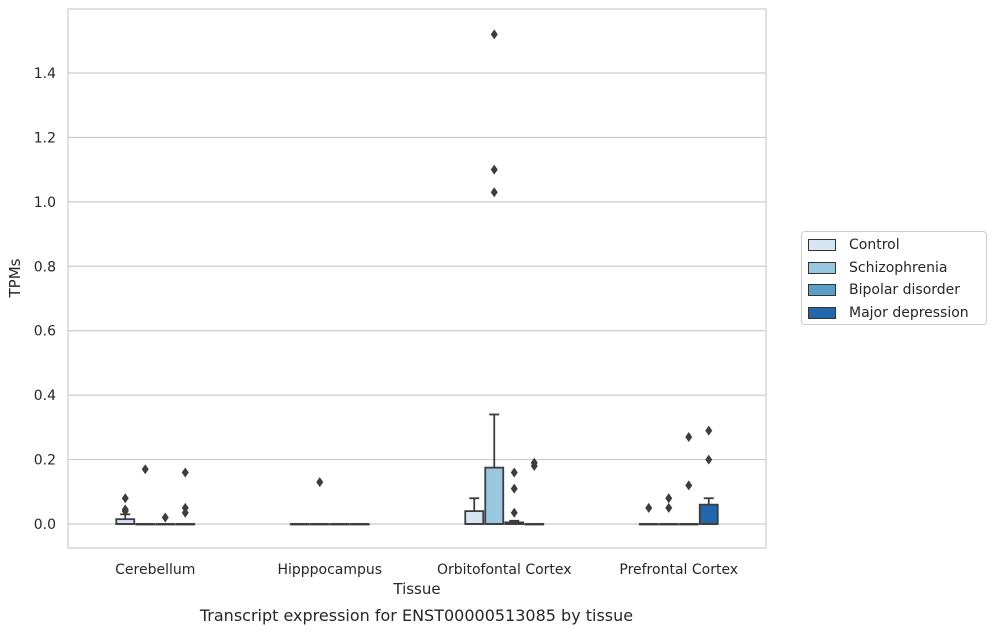 The width and height of the screenshot is (997, 634). I want to click on y-tick-label: 1.0, so click(45, 203).